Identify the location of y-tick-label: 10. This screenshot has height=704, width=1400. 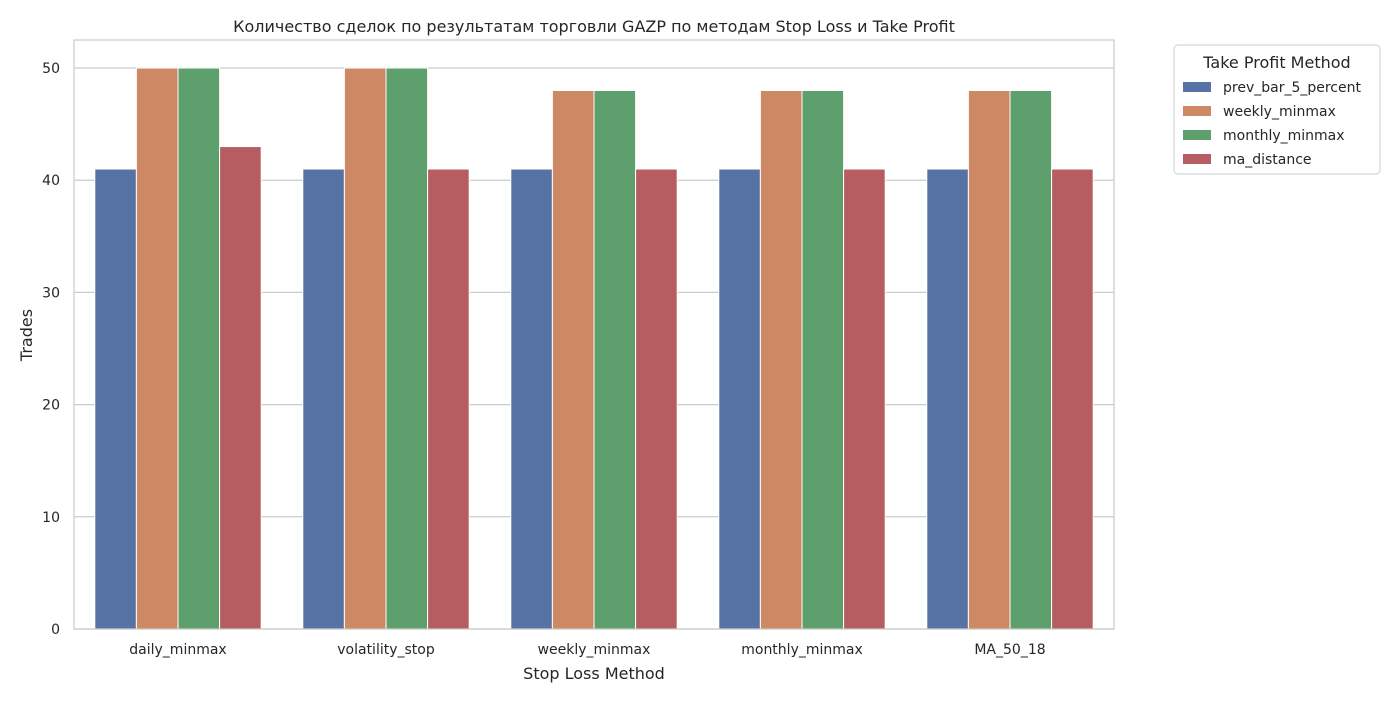
(51, 518).